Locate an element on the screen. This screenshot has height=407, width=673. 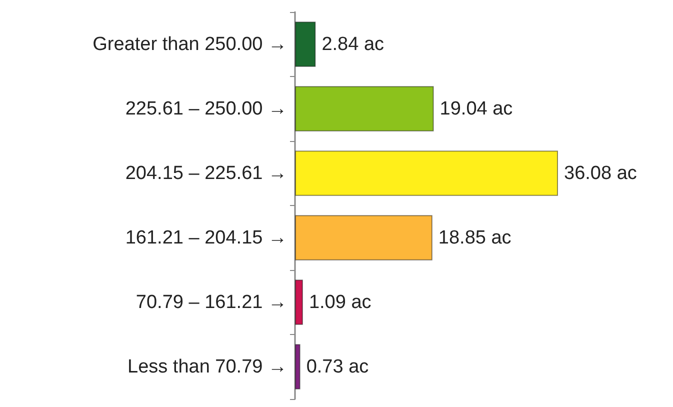
data-label: 1.09 ac is located at coordinates (340, 302).